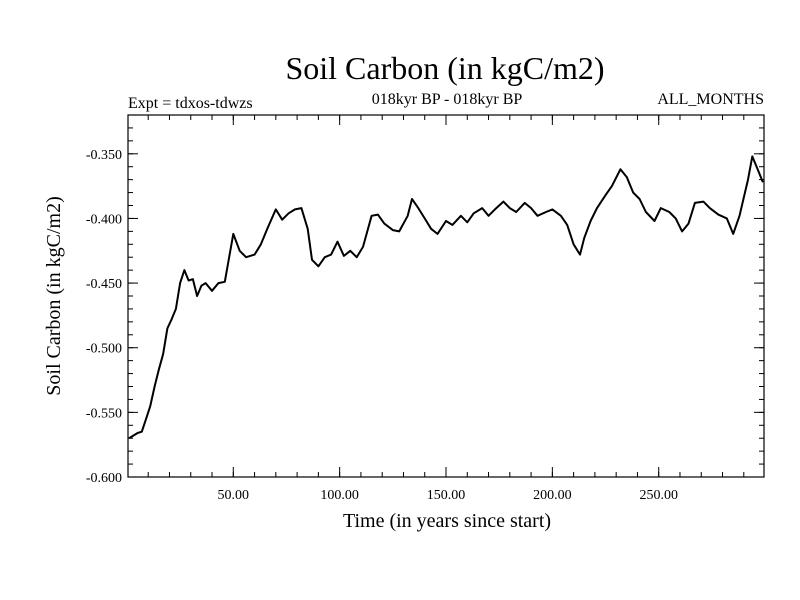  Describe the element at coordinates (190, 103) in the screenshot. I see `experiment-label: Expt = tdxos-tdwzs` at that location.